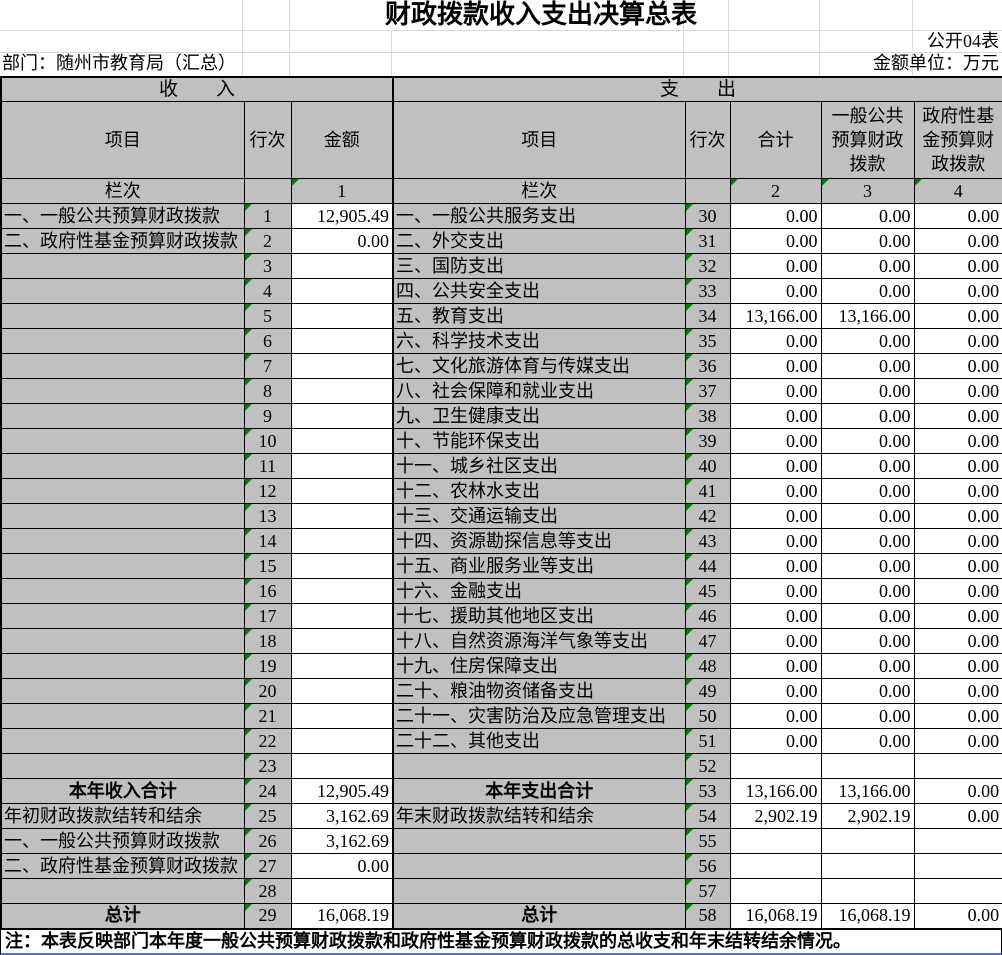  What do you see at coordinates (867, 816) in the screenshot?
I see `expenditure-general-budget-cell: 2,902.19` at bounding box center [867, 816].